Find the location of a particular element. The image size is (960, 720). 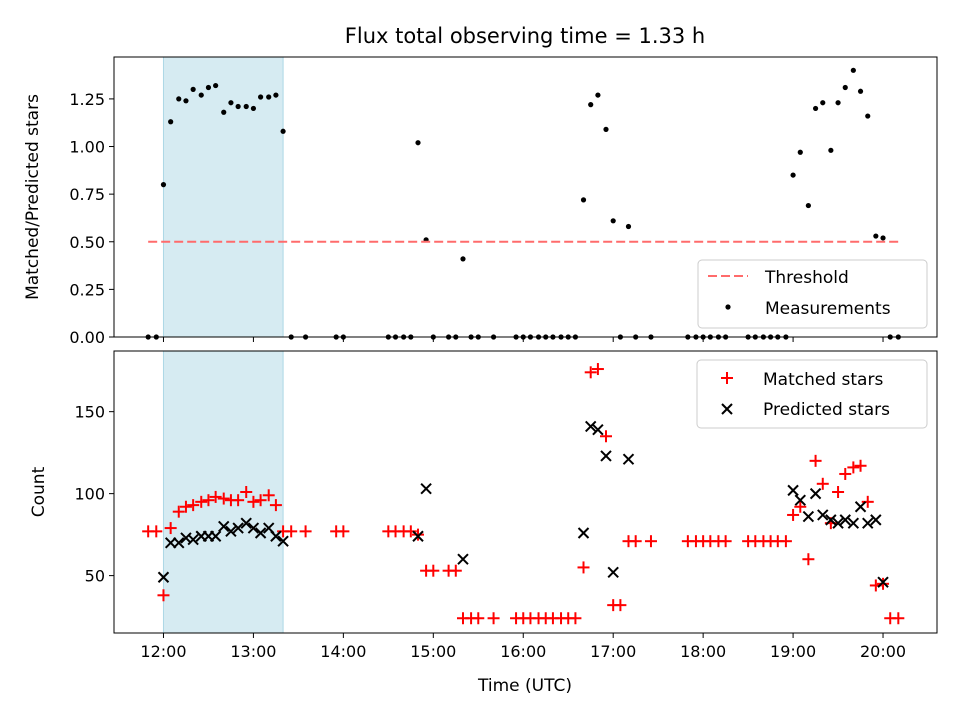

bottom-y-tick-label: 150 is located at coordinates (89, 412).